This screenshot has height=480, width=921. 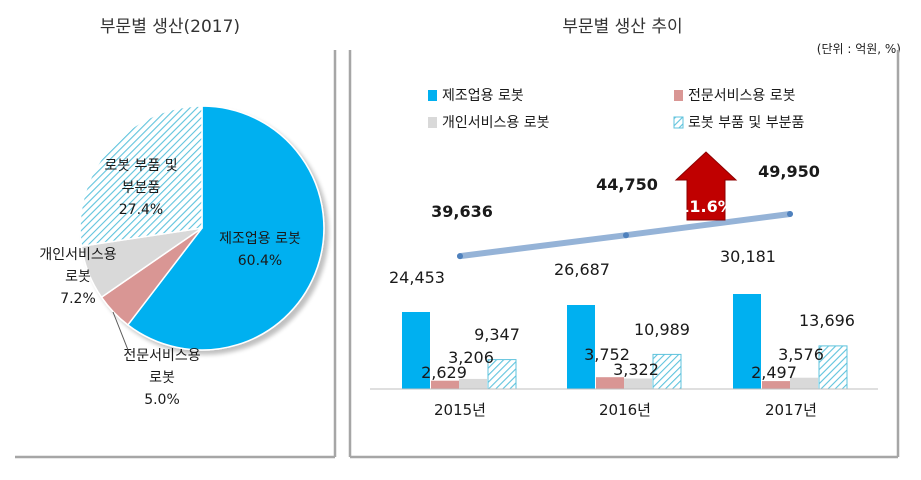 What do you see at coordinates (678, 95) in the screenshot?
I see `legend-swatch-professional` at bounding box center [678, 95].